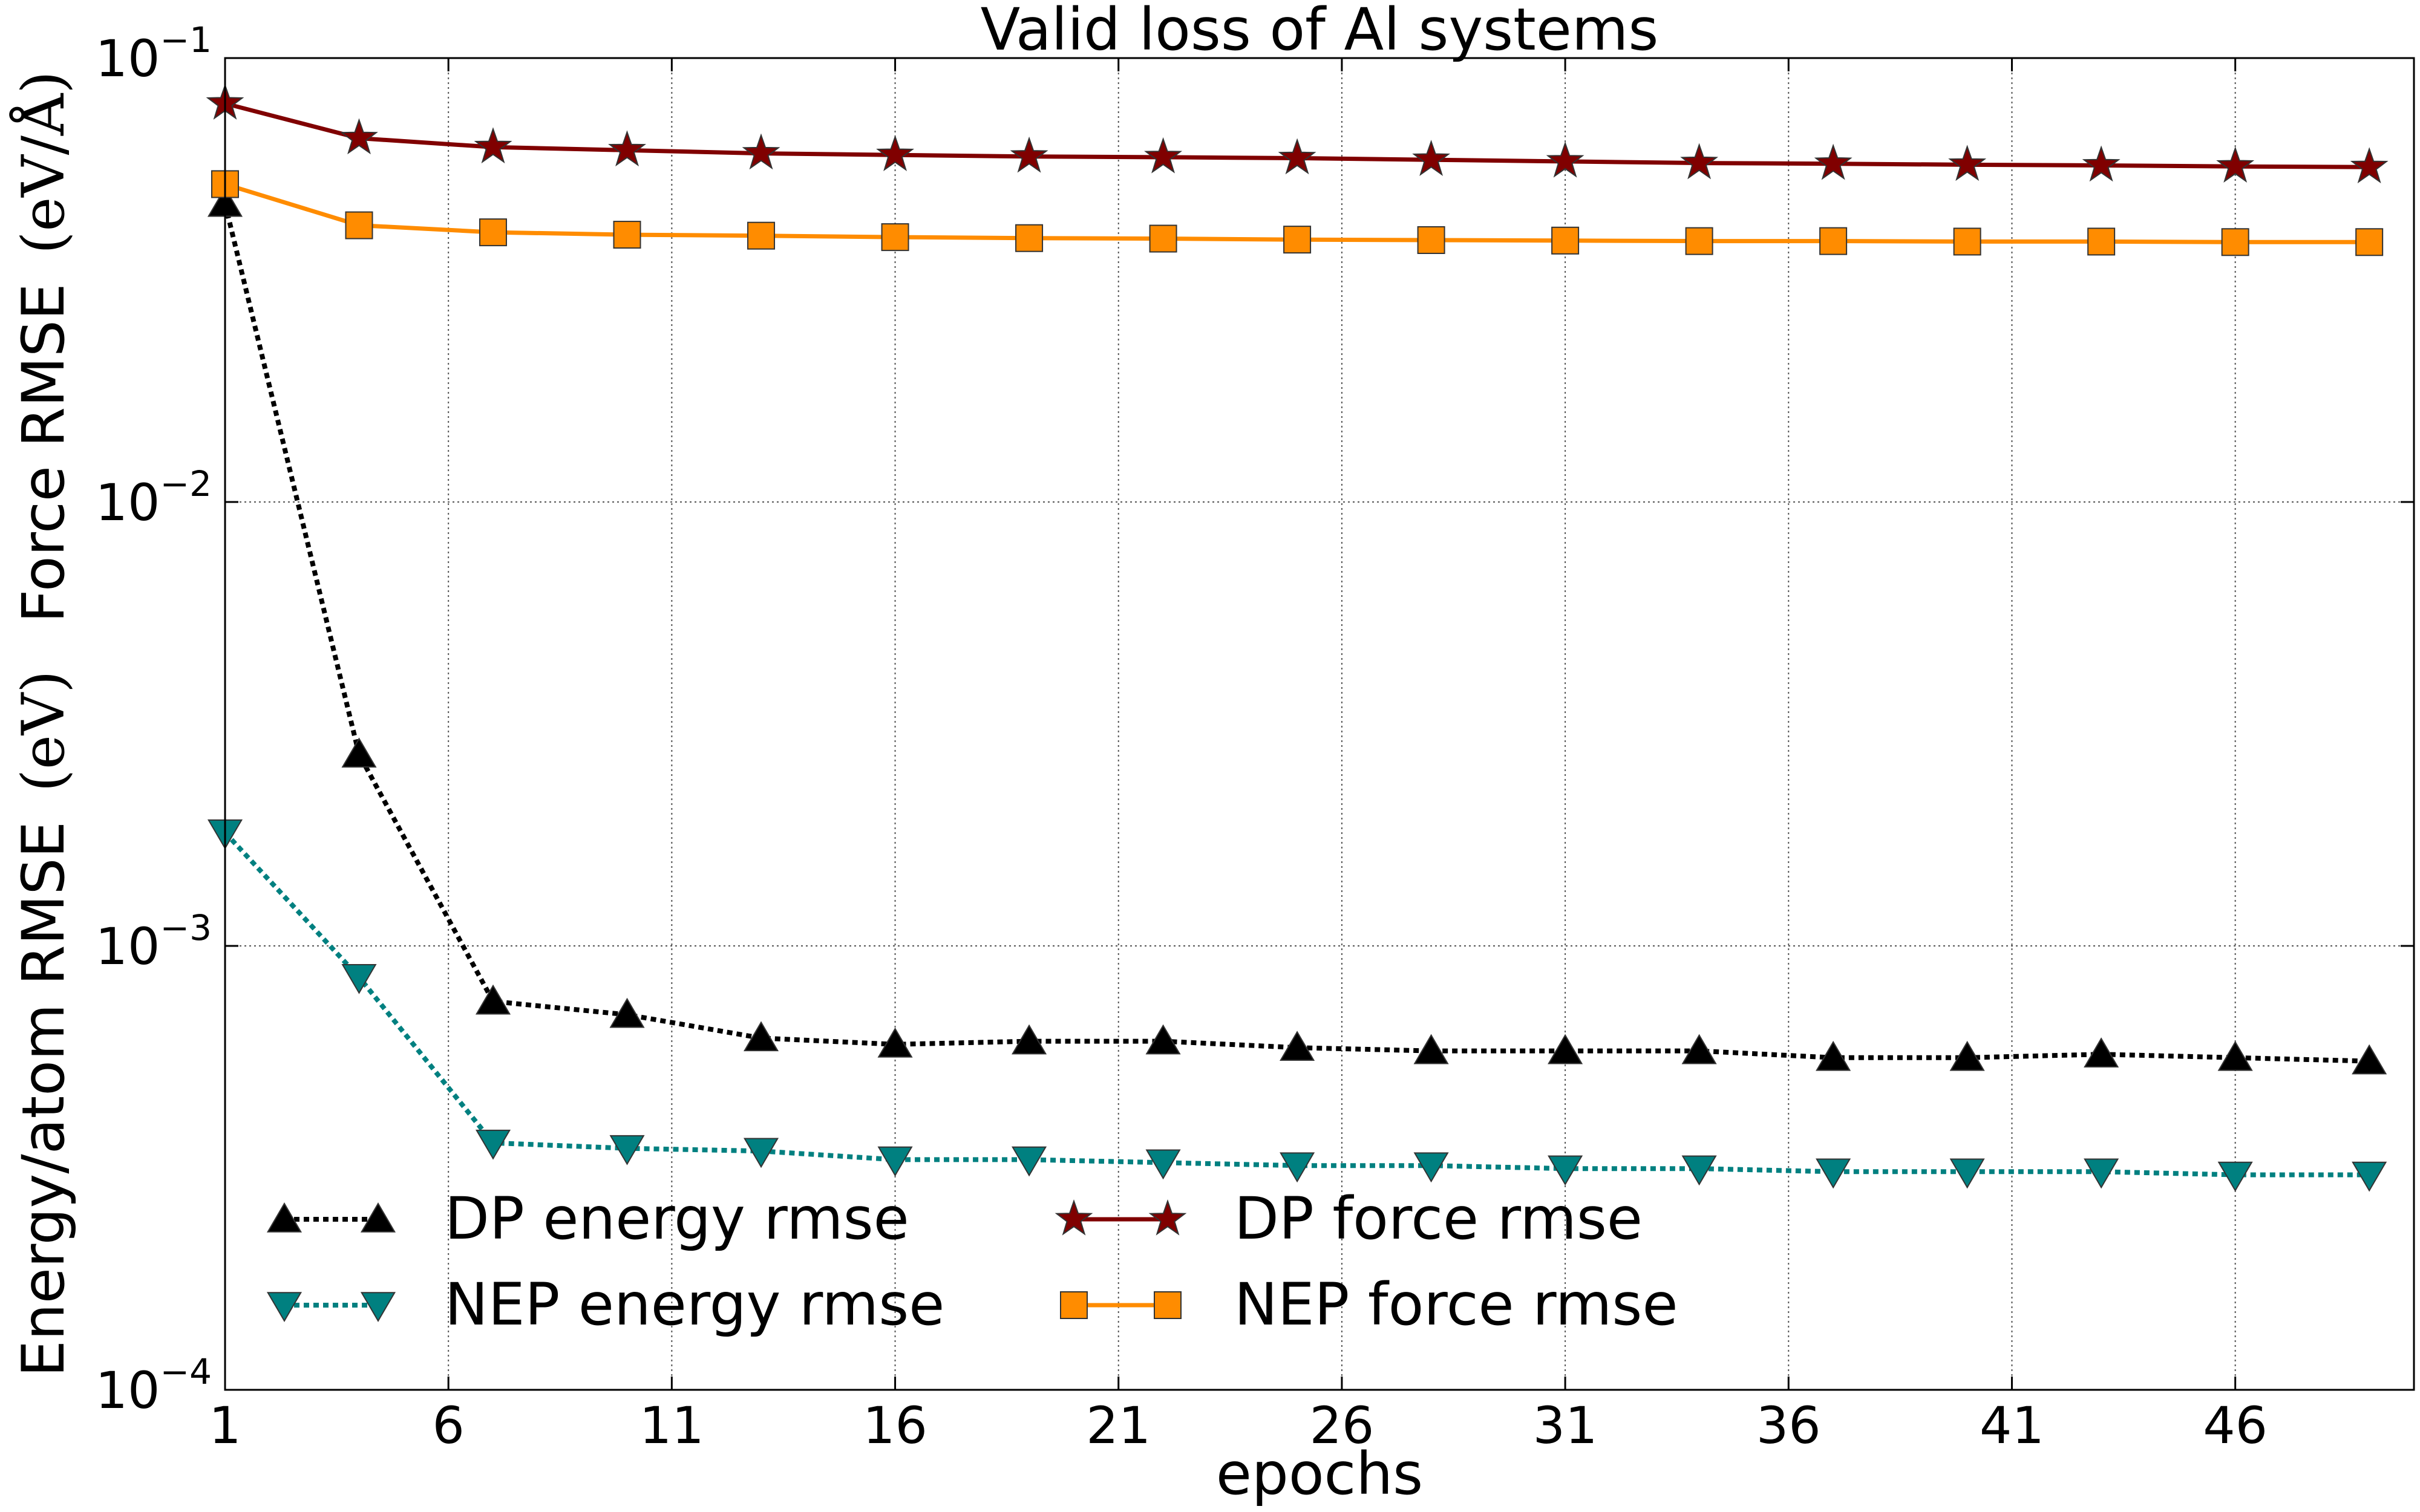 This screenshot has height=1512, width=2420. I want to click on y-label-gap: Force RMSE, so click(43, 452).